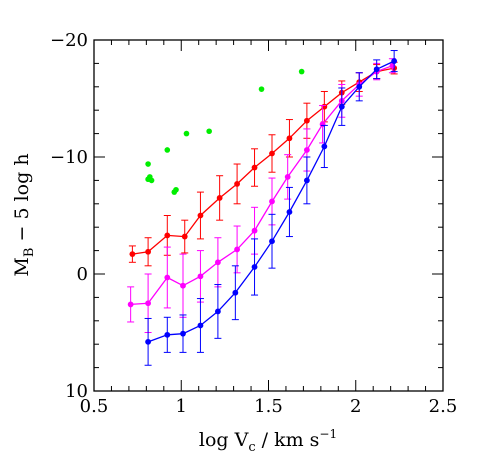  What do you see at coordinates (251, 447) in the screenshot?
I see `x-axis-label-sub: c` at bounding box center [251, 447].